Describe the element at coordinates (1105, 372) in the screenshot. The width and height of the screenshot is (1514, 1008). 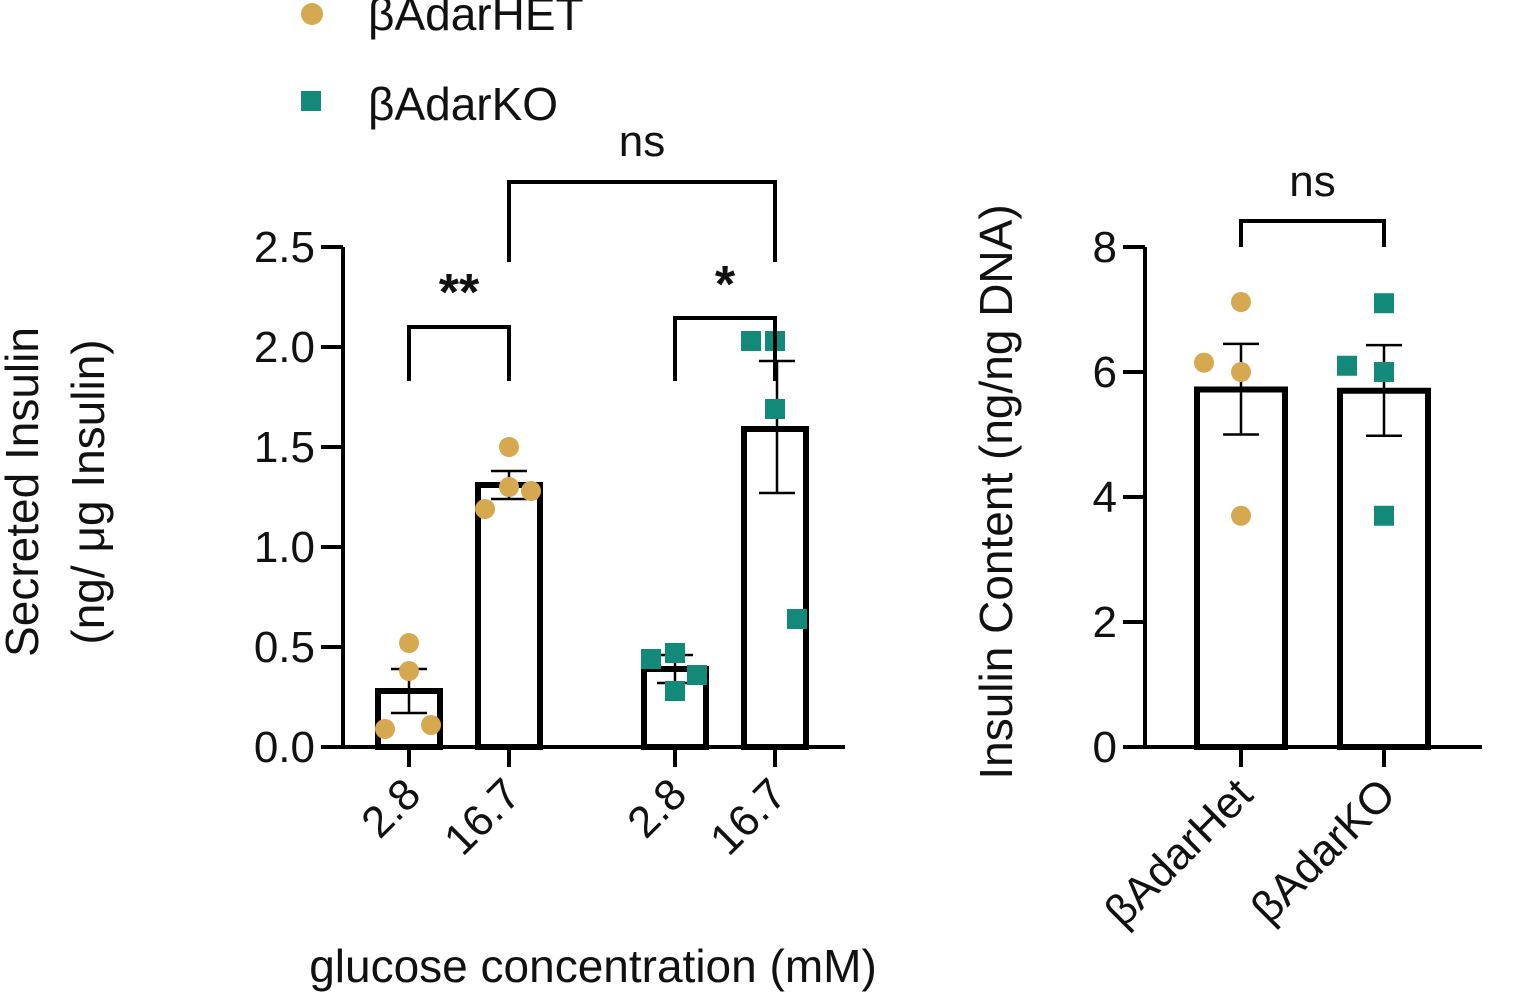
I see `chart2-ytick-label: 6` at that location.